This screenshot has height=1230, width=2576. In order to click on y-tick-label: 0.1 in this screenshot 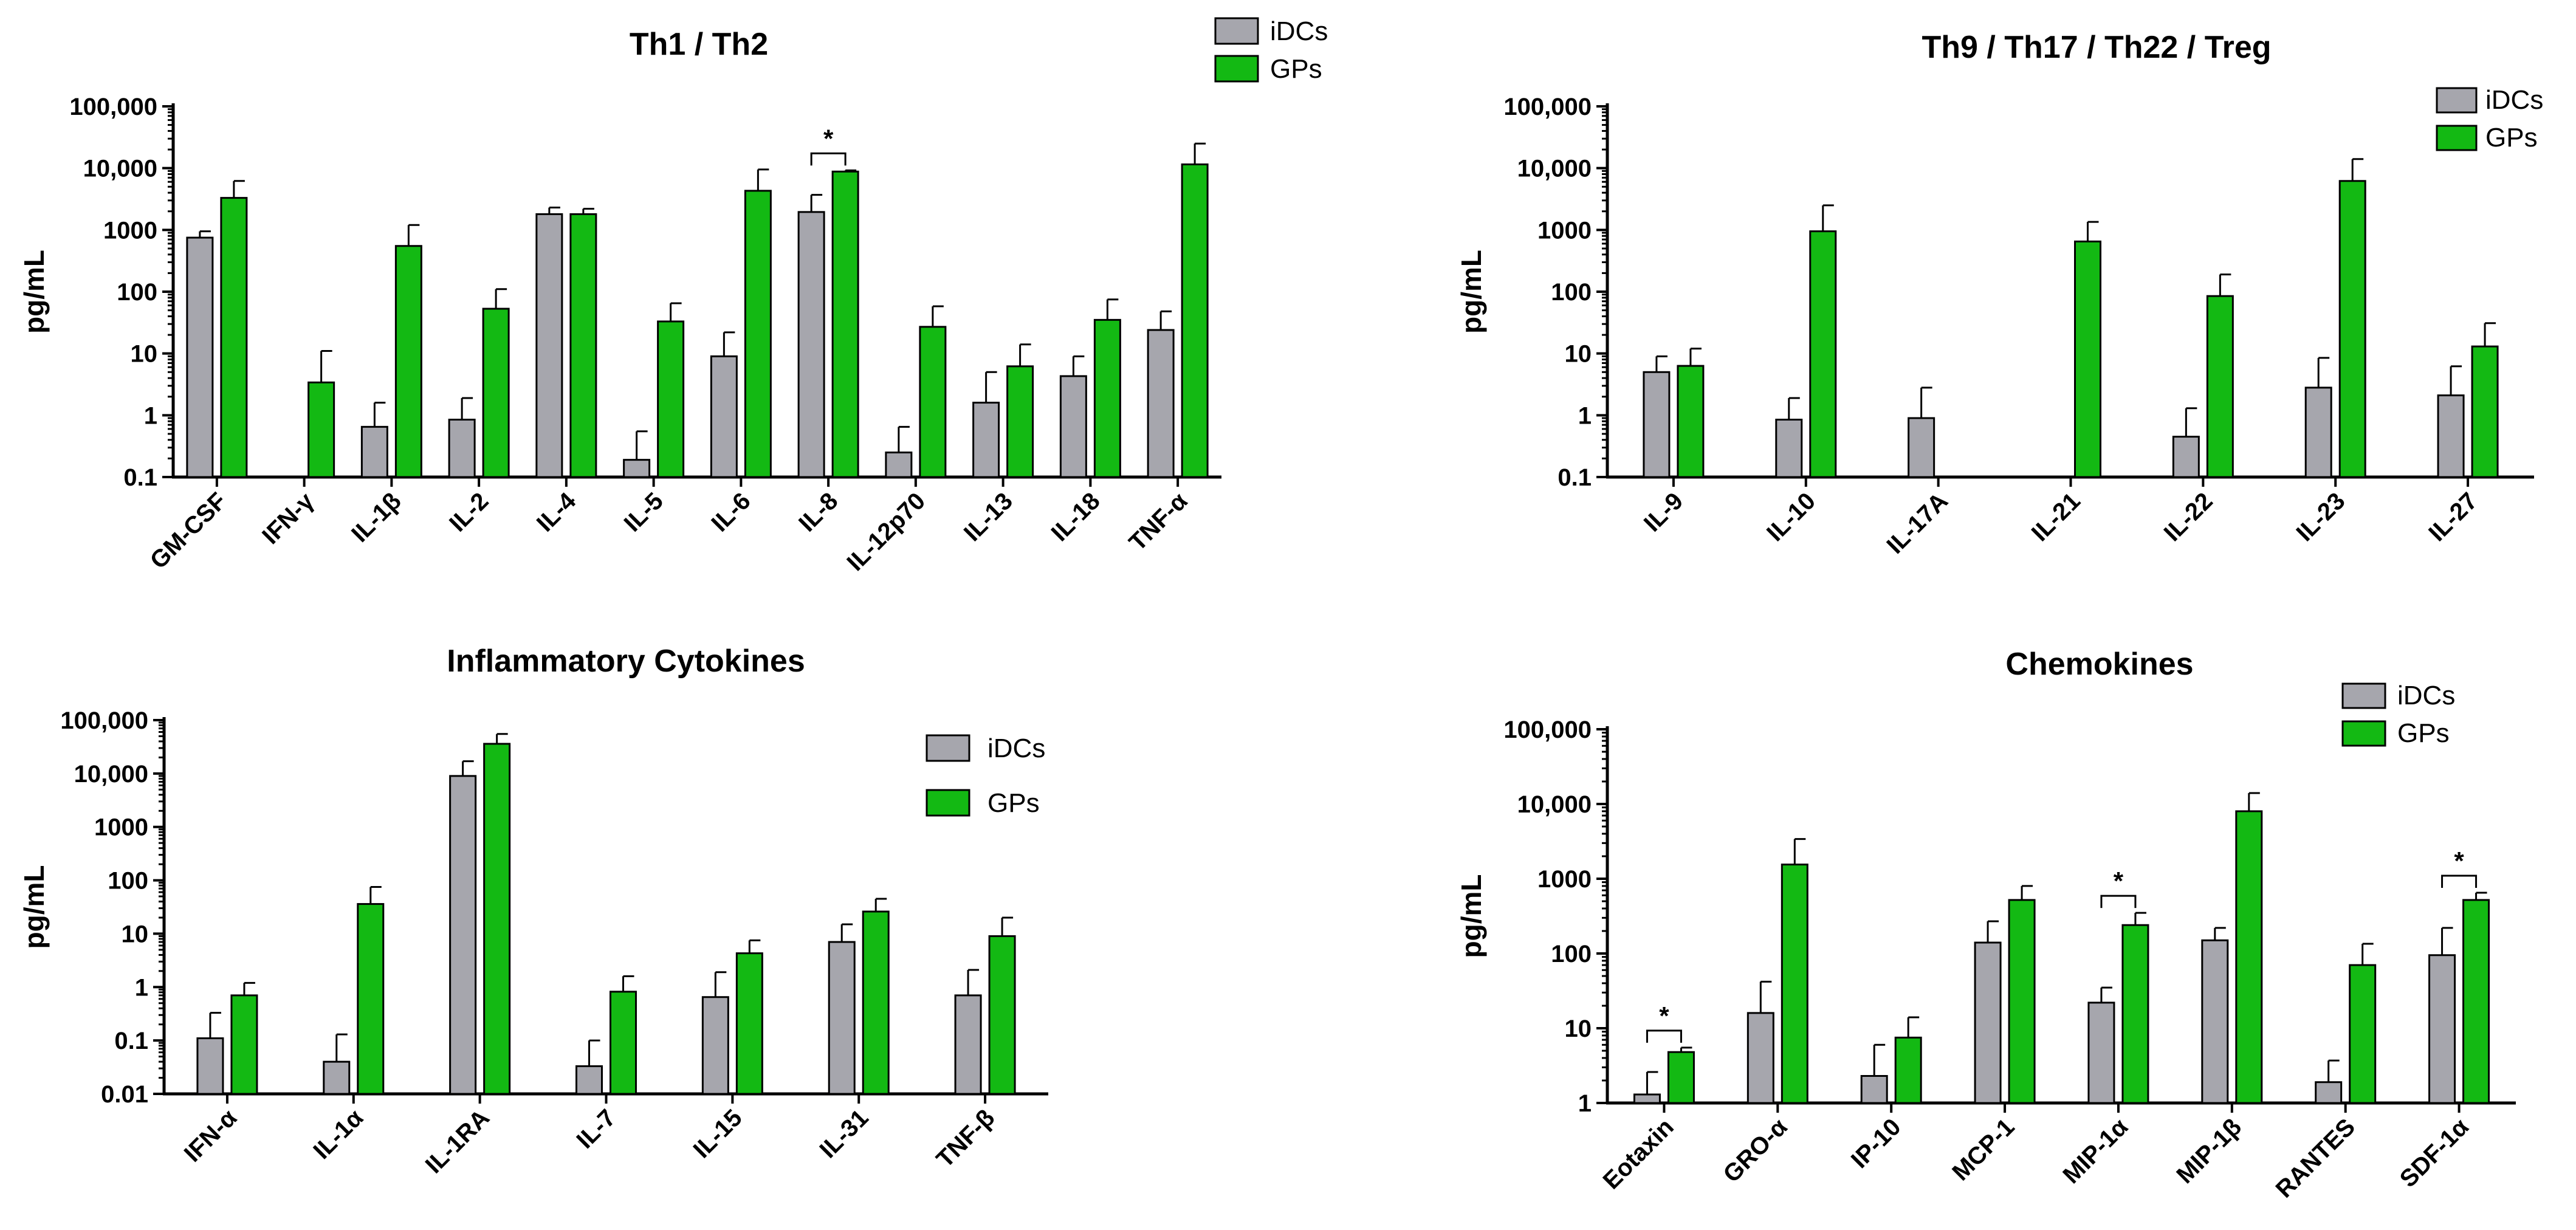, I will do `click(140, 478)`.